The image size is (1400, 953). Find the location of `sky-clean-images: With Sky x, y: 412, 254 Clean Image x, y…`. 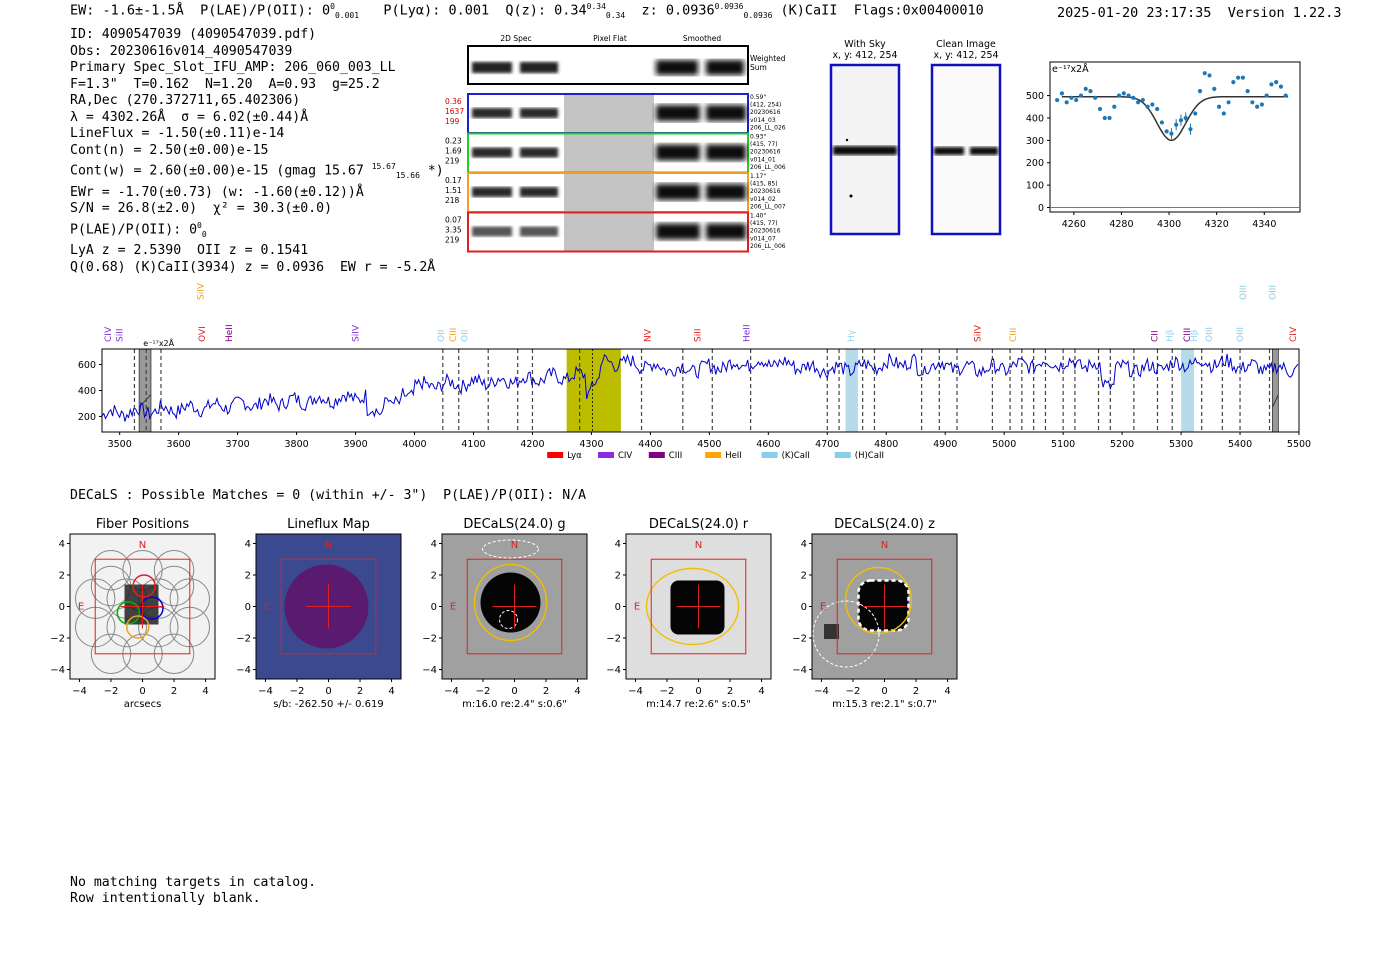

sky-clean-images: With Sky x, y: 412, 254 Clean Image x, y… is located at coordinates (915, 137).